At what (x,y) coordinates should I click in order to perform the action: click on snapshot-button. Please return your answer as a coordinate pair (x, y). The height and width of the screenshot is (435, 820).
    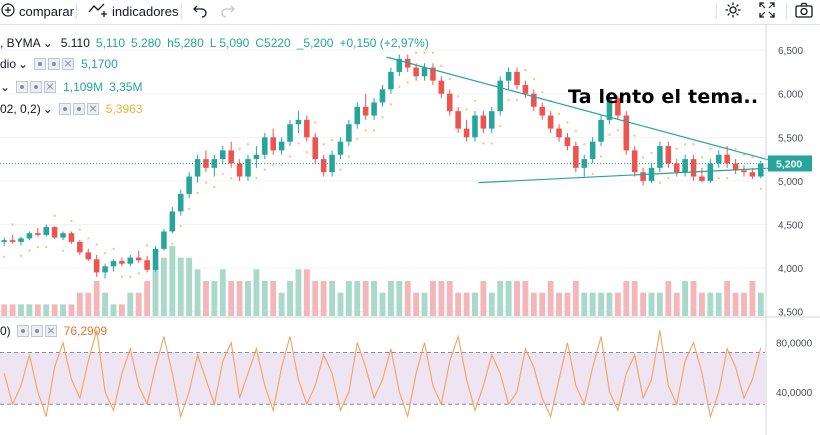
    Looking at the image, I should click on (804, 11).